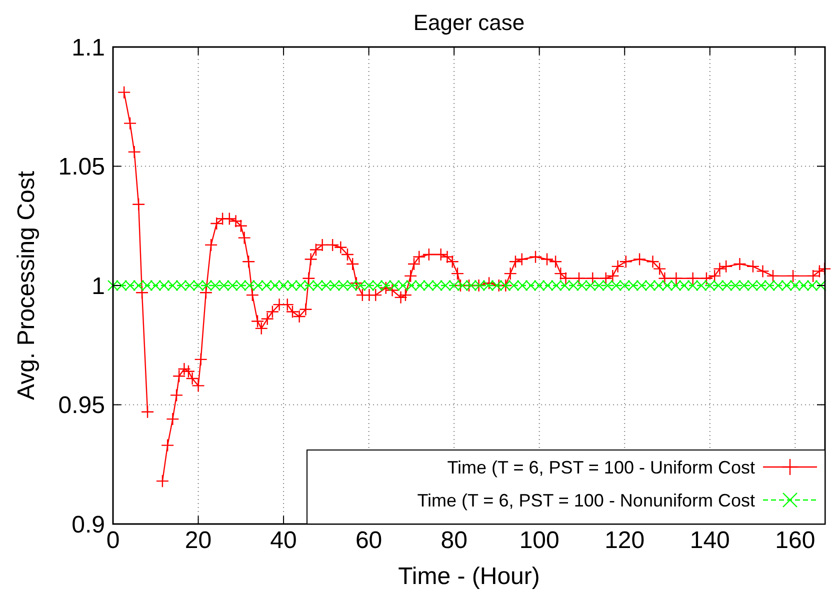 This screenshot has height=592, width=833. What do you see at coordinates (539, 540) in the screenshot?
I see `x-tick-label: 100` at bounding box center [539, 540].